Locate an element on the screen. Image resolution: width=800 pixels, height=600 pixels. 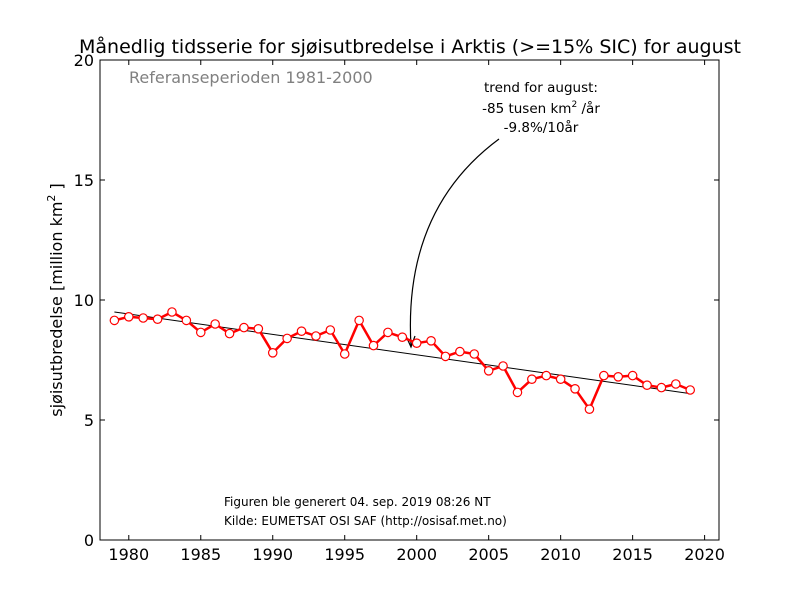
y-tick-labels: 0 5 10 15 20 is located at coordinates (84, 300).